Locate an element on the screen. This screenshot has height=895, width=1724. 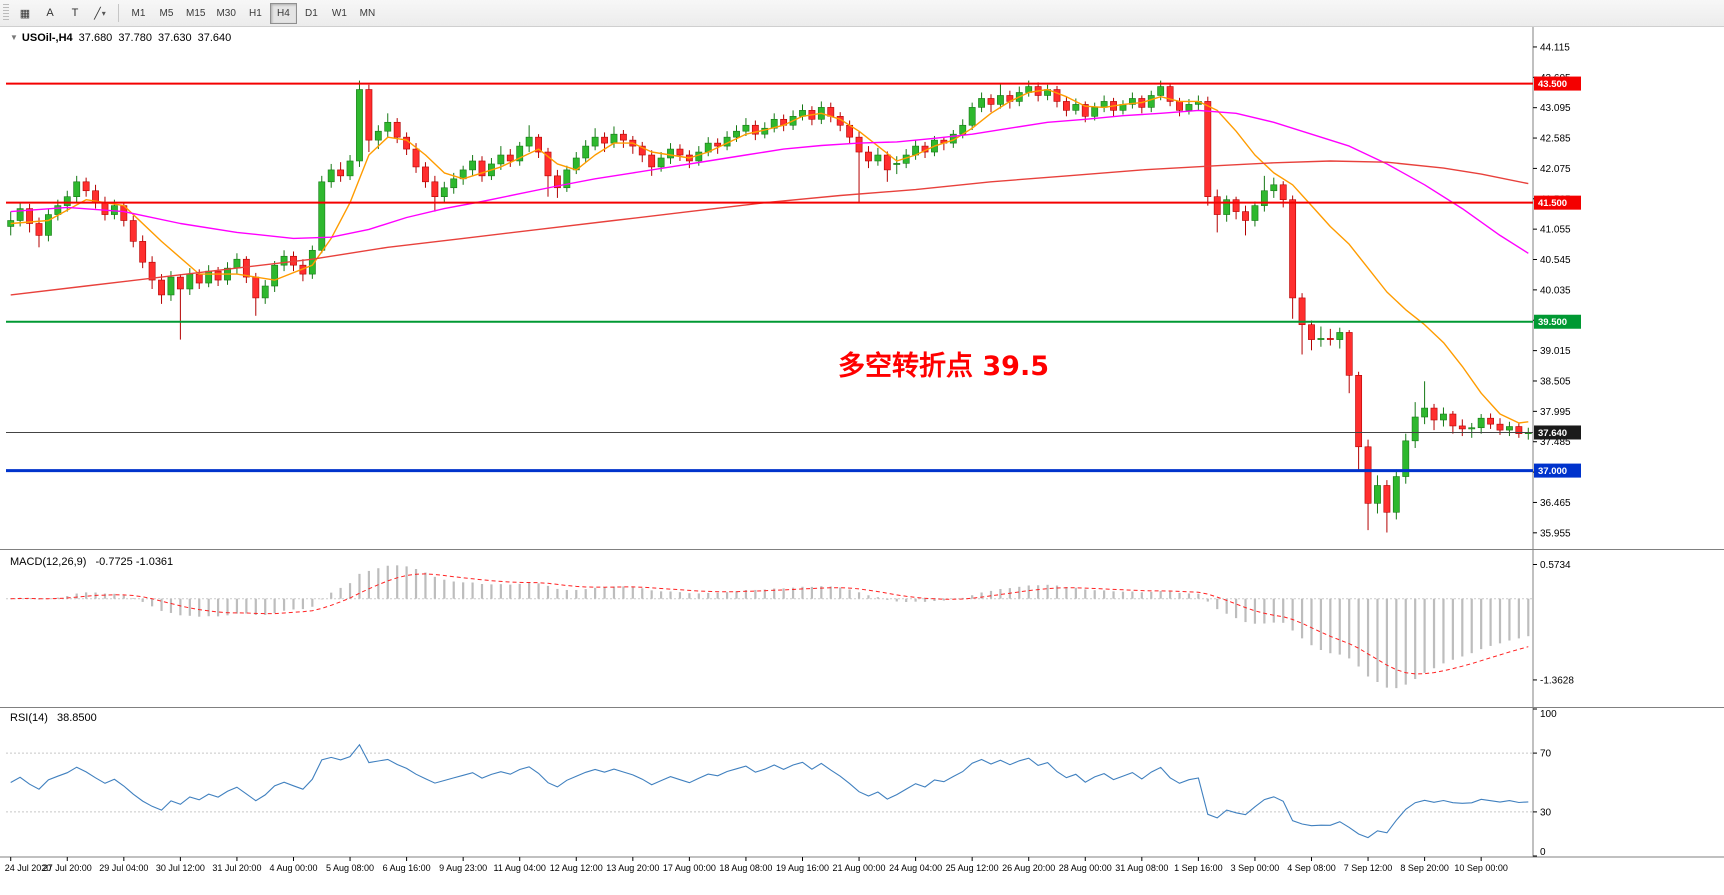
charts-grid-button: ▦ is located at coordinates (25, 13).